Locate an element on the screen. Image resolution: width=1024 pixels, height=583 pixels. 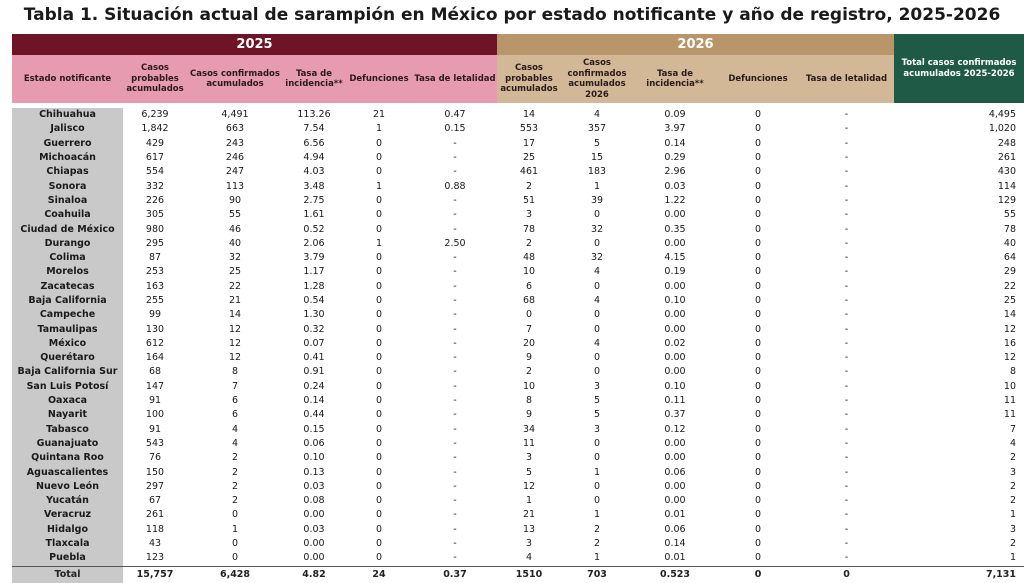
total-value-cell: 78 is located at coordinates (1010, 229).